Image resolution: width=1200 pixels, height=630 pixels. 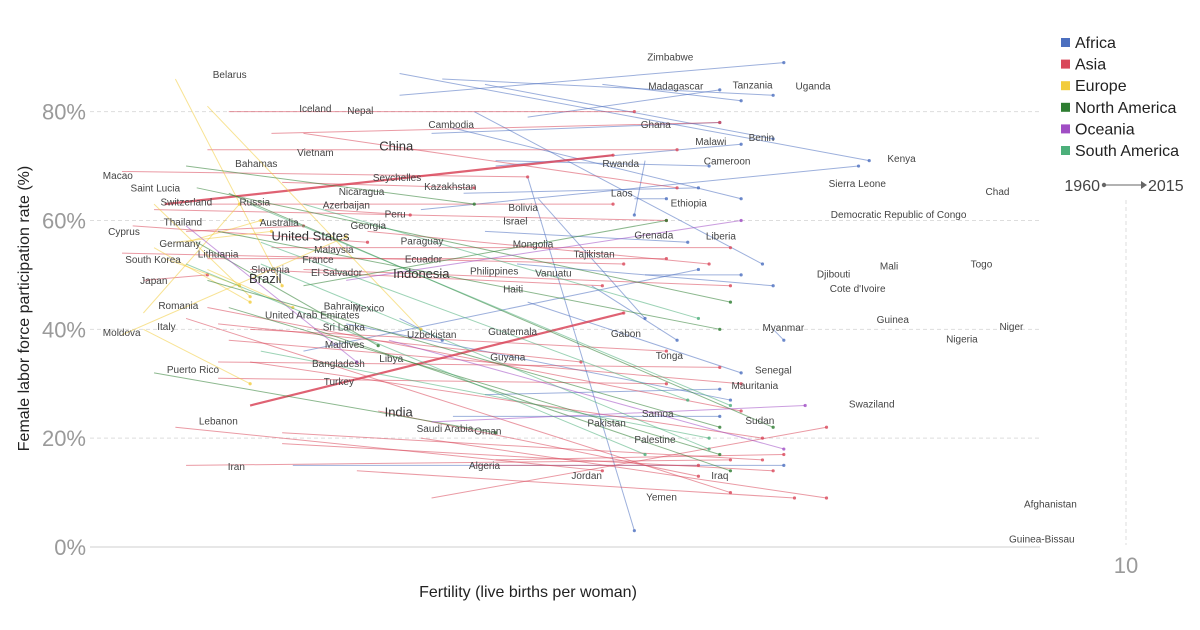 What do you see at coordinates (727, 162) in the screenshot?
I see `country-label: Cameroon` at bounding box center [727, 162].